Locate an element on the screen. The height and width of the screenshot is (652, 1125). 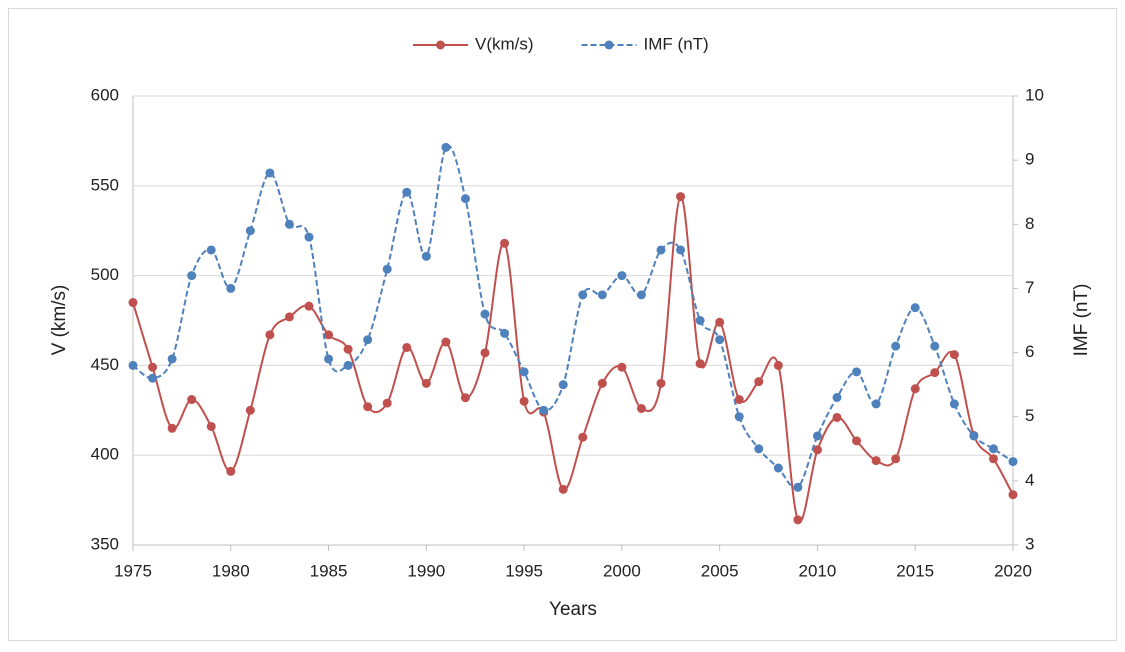
y2-tick-label: 3 is located at coordinates (1029, 543).